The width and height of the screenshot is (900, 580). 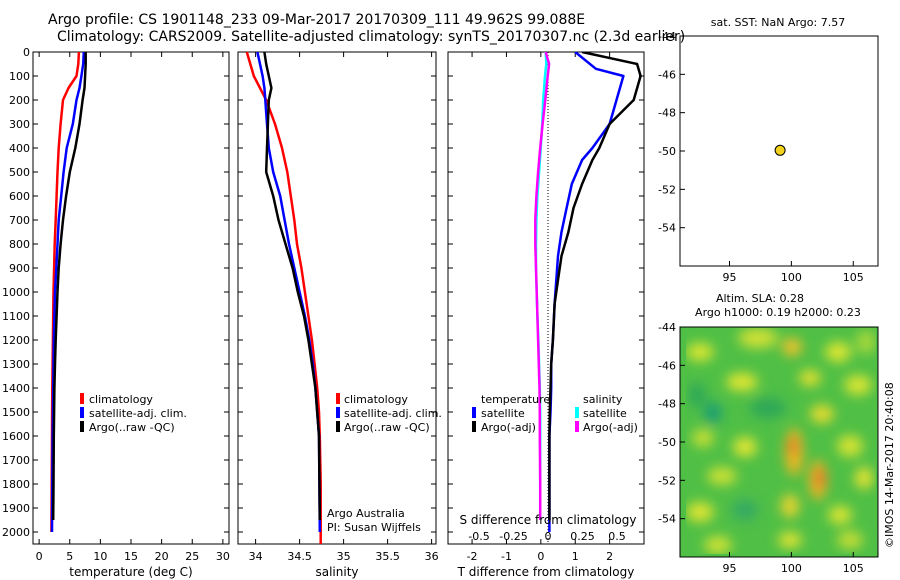 I want to click on climatology-line, so click(x=283, y=297).